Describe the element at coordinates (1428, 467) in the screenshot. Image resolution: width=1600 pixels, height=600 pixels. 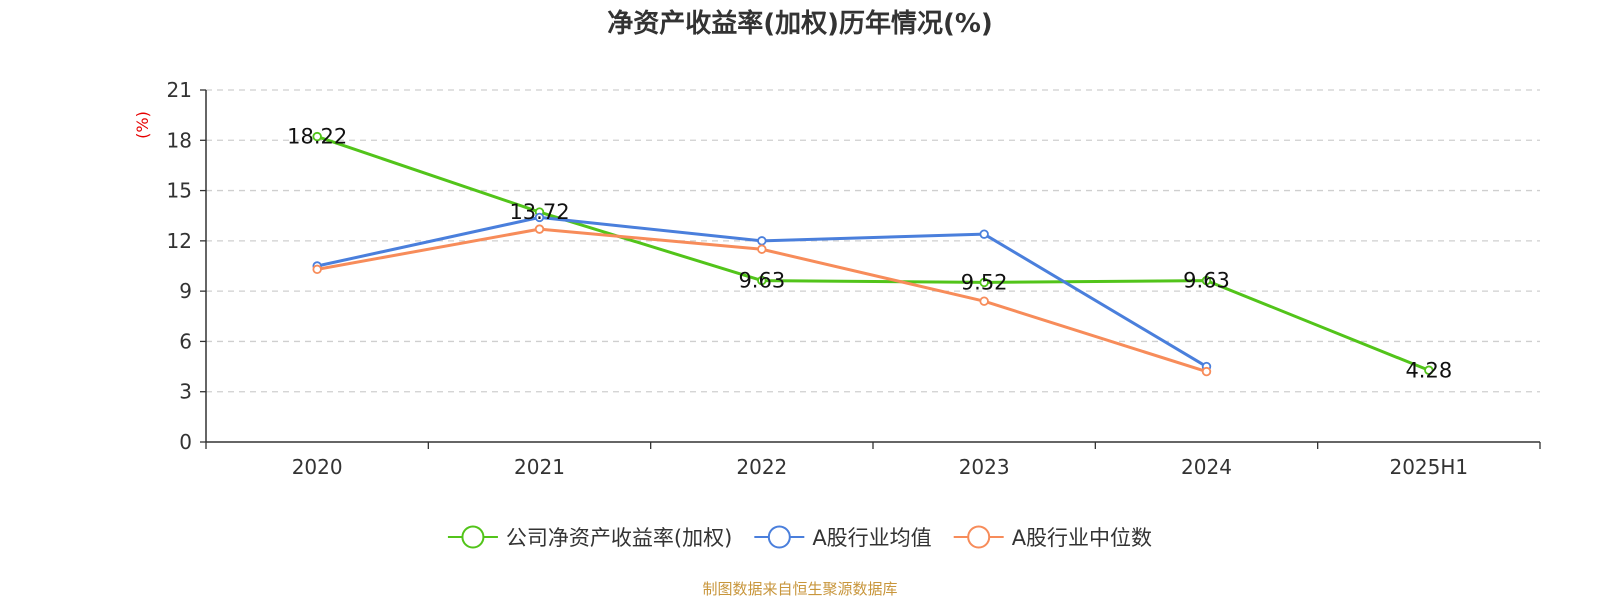
I see `x-tick-label-2025H1: 2025H1` at that location.